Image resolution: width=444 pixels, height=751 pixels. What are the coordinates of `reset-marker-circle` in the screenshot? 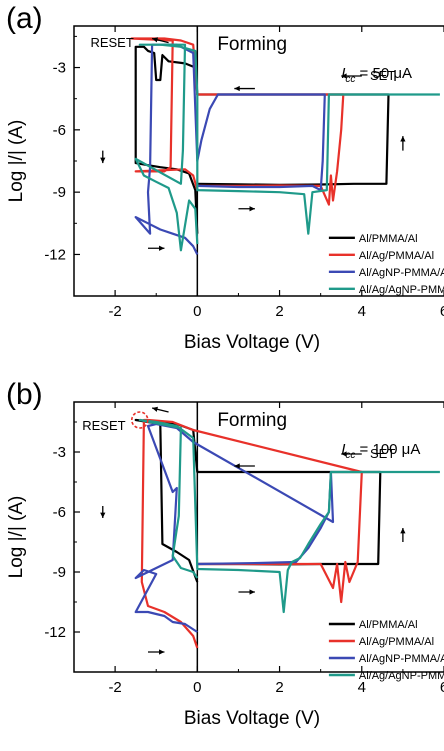 It's located at (139, 420).